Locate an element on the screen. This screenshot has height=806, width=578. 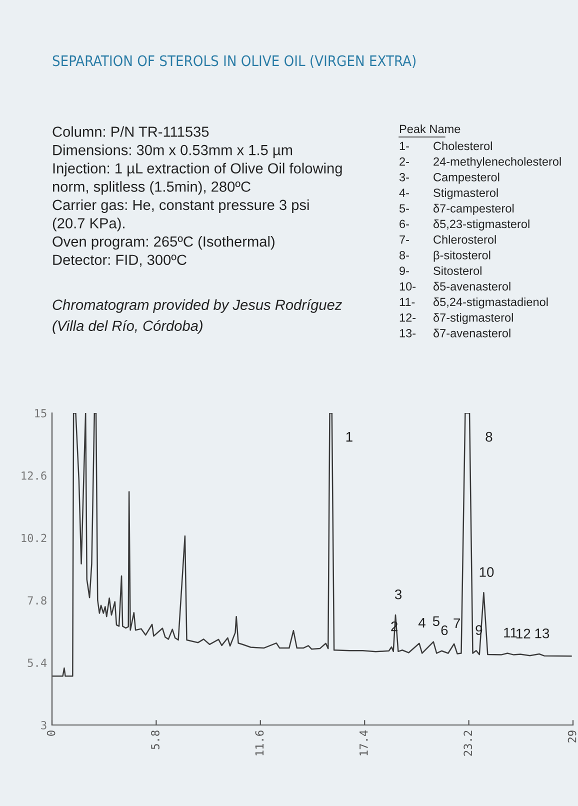
text: (Villa del Río, Córdoba) is located at coordinates (127, 327).